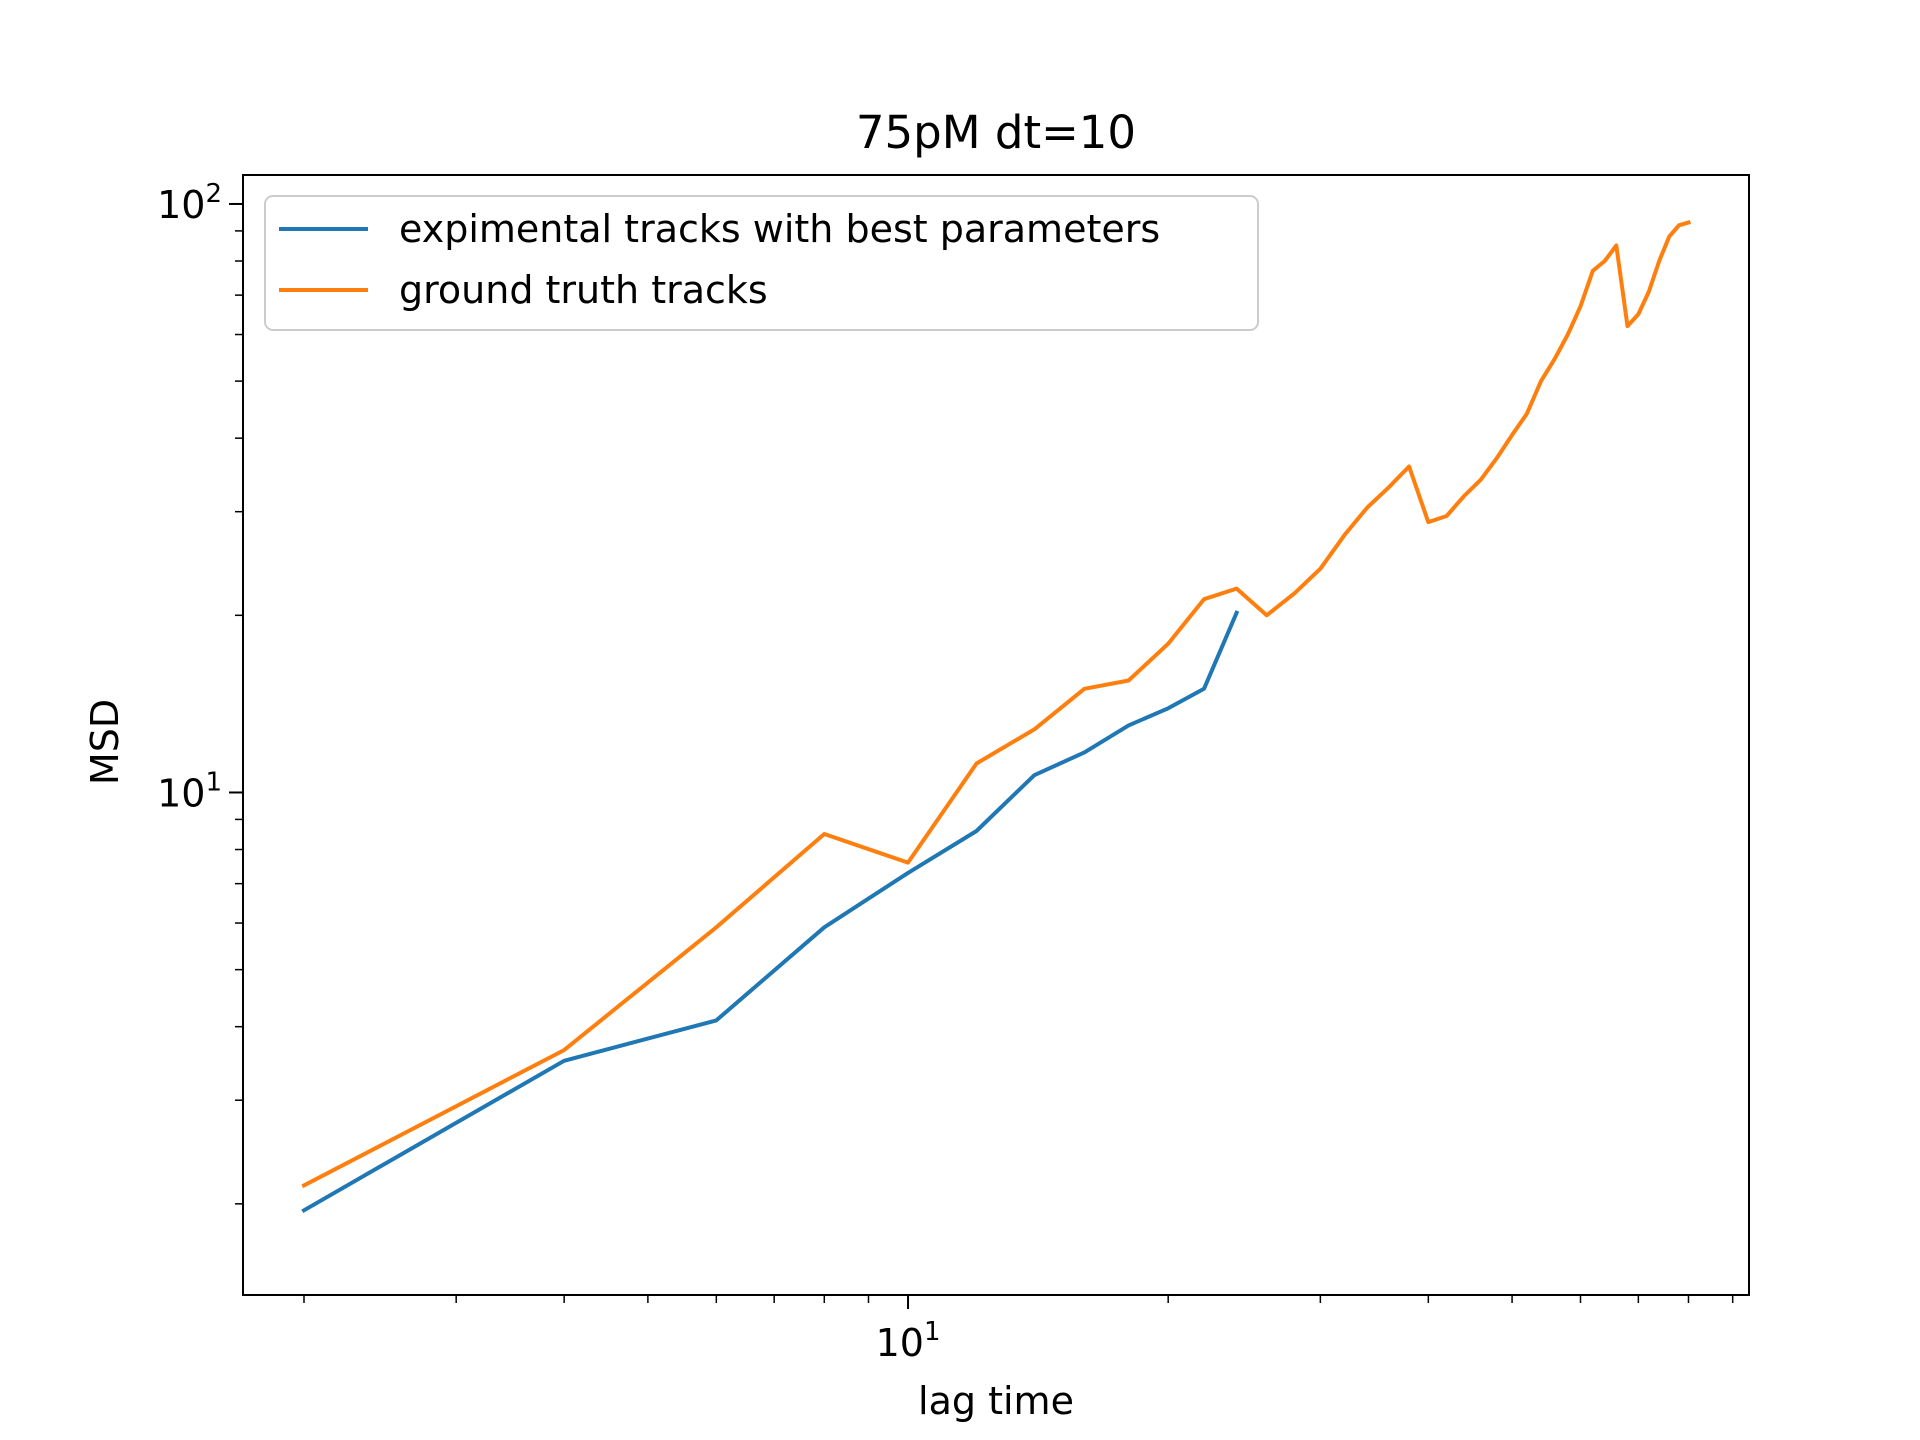 The height and width of the screenshot is (1440, 1920). I want to click on legend-label-experimental: expimental tracks with best parameters, so click(779, 229).